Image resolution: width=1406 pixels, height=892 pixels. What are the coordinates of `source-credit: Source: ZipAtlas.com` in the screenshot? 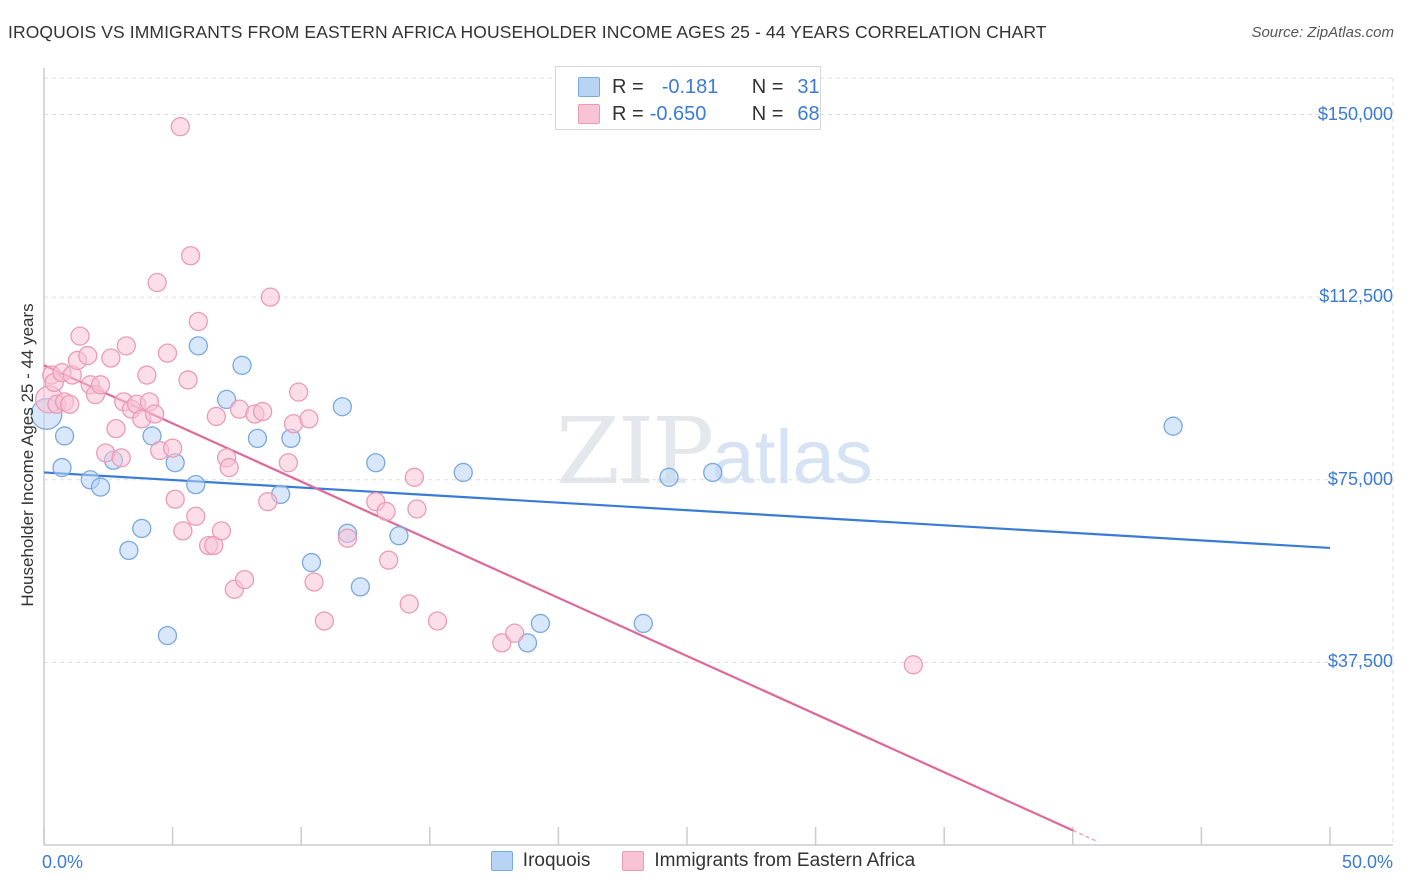 It's located at (1322, 32).